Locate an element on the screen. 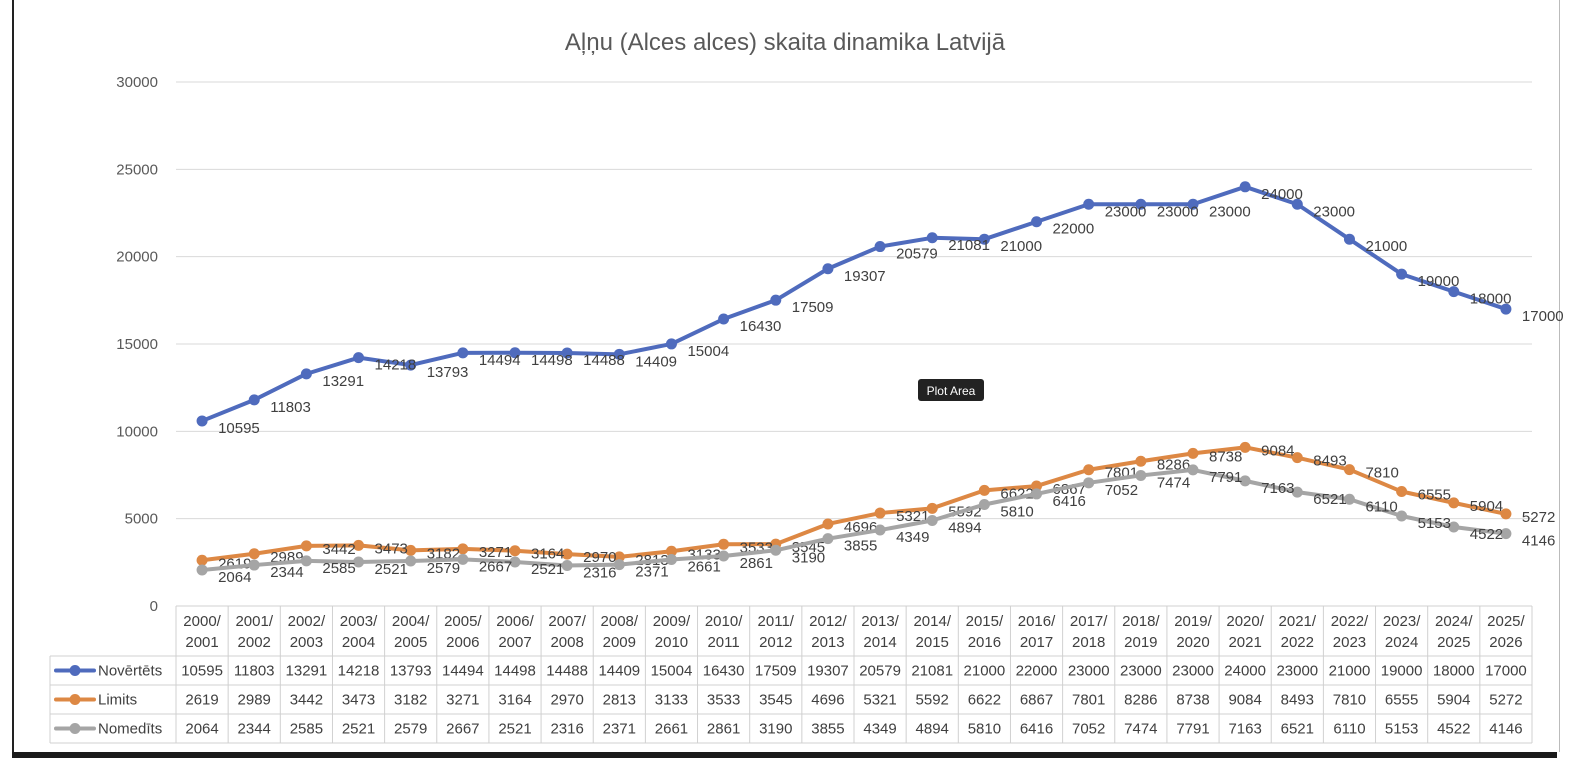 The width and height of the screenshot is (1582, 784). category-label: 2014/ is located at coordinates (932, 621).